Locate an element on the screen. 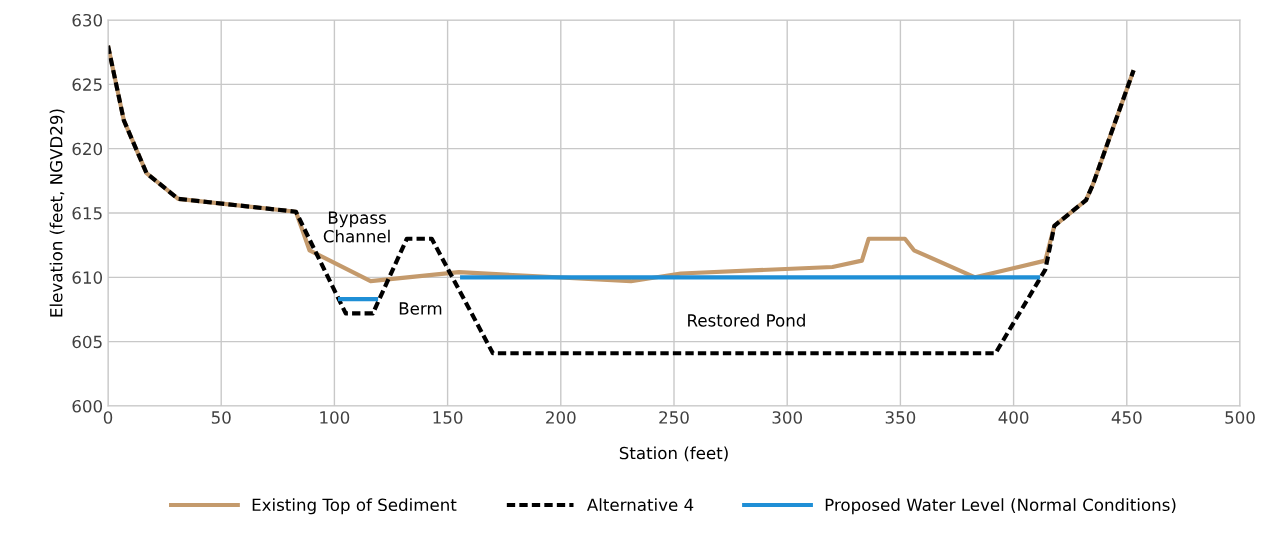 The width and height of the screenshot is (1265, 542). x-tick-label: 250 is located at coordinates (674, 417).